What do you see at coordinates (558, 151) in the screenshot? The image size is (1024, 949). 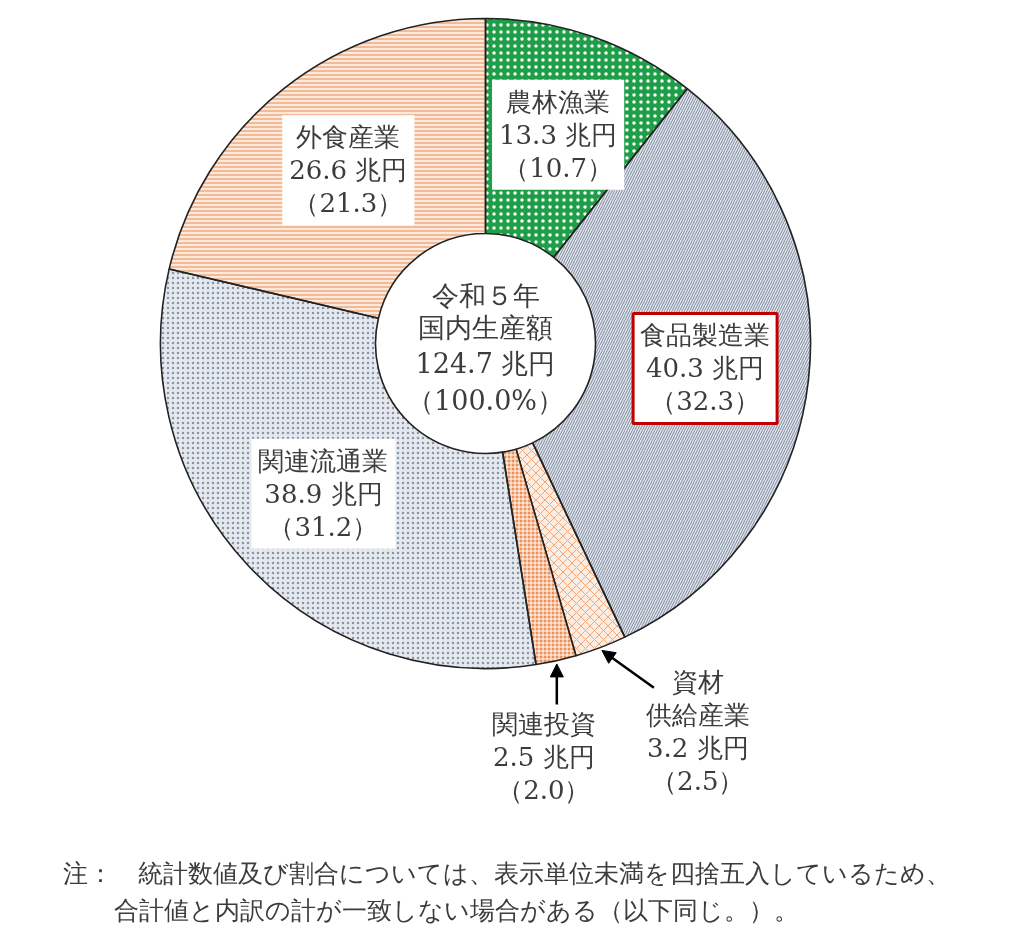 I see `data-label: 13.3 兆円（10.7）` at bounding box center [558, 151].